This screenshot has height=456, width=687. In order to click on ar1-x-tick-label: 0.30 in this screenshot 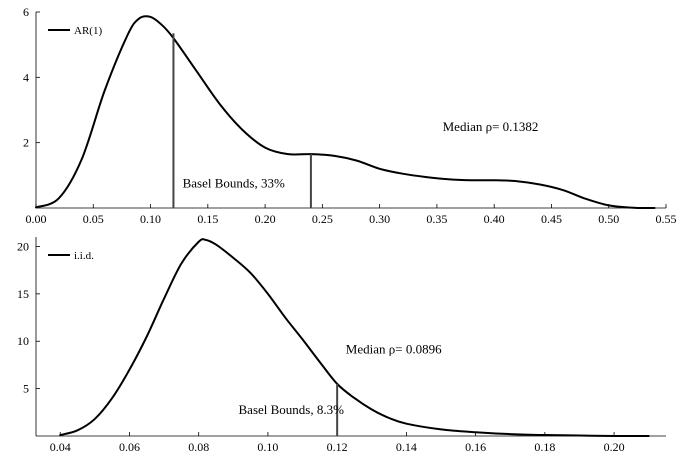, I will do `click(379, 219)`.